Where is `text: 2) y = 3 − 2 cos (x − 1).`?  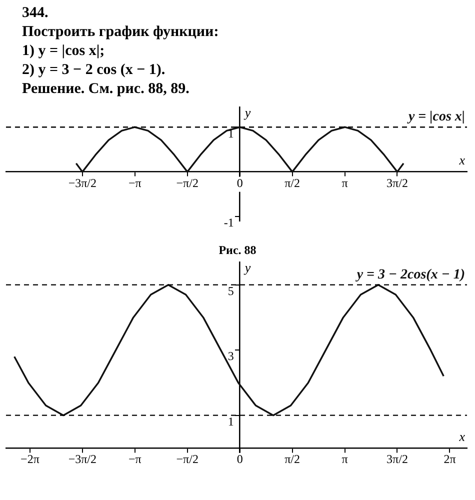 text: 2) y = 3 − 2 cos (x − 1). is located at coordinates (94, 70).